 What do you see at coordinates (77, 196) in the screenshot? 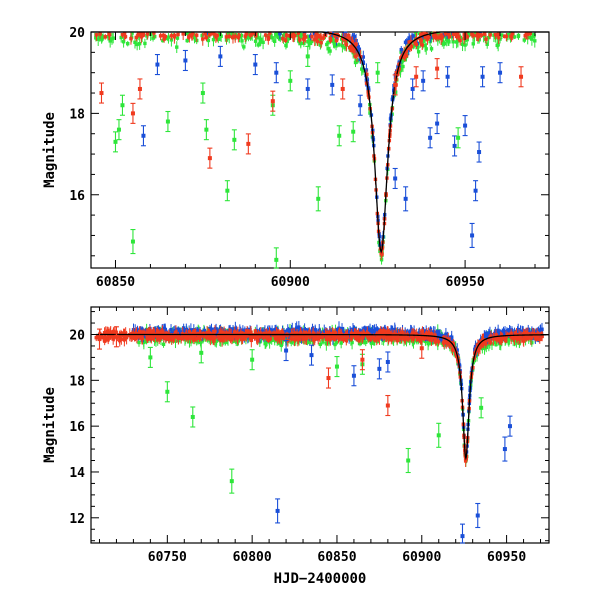
I see `top-y-tick-label: 16` at bounding box center [77, 196].